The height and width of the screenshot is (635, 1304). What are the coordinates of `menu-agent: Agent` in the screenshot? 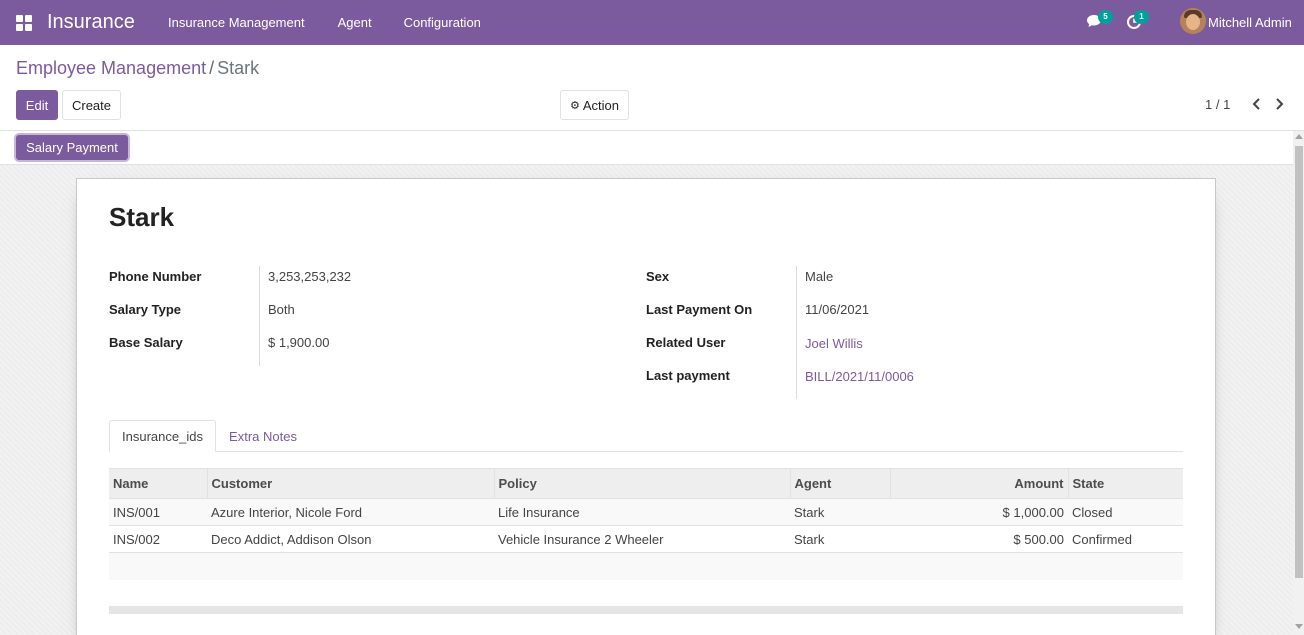 It's located at (354, 22).